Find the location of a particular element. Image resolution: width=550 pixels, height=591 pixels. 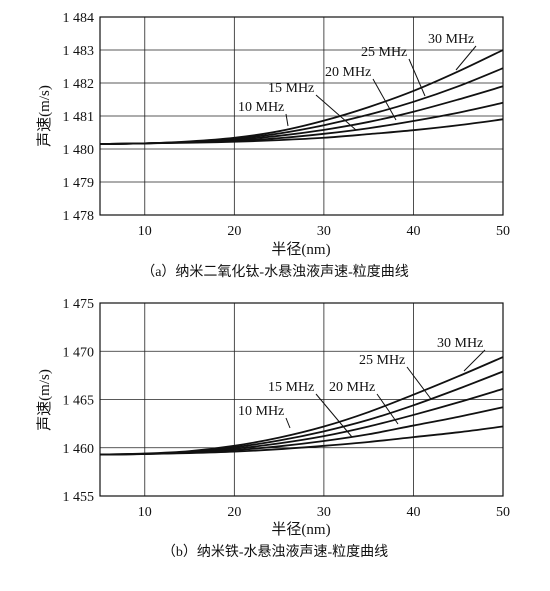

chart-caption: （b）纳米铁-水悬浊液声速-粒度曲线 is located at coordinates (275, 552).